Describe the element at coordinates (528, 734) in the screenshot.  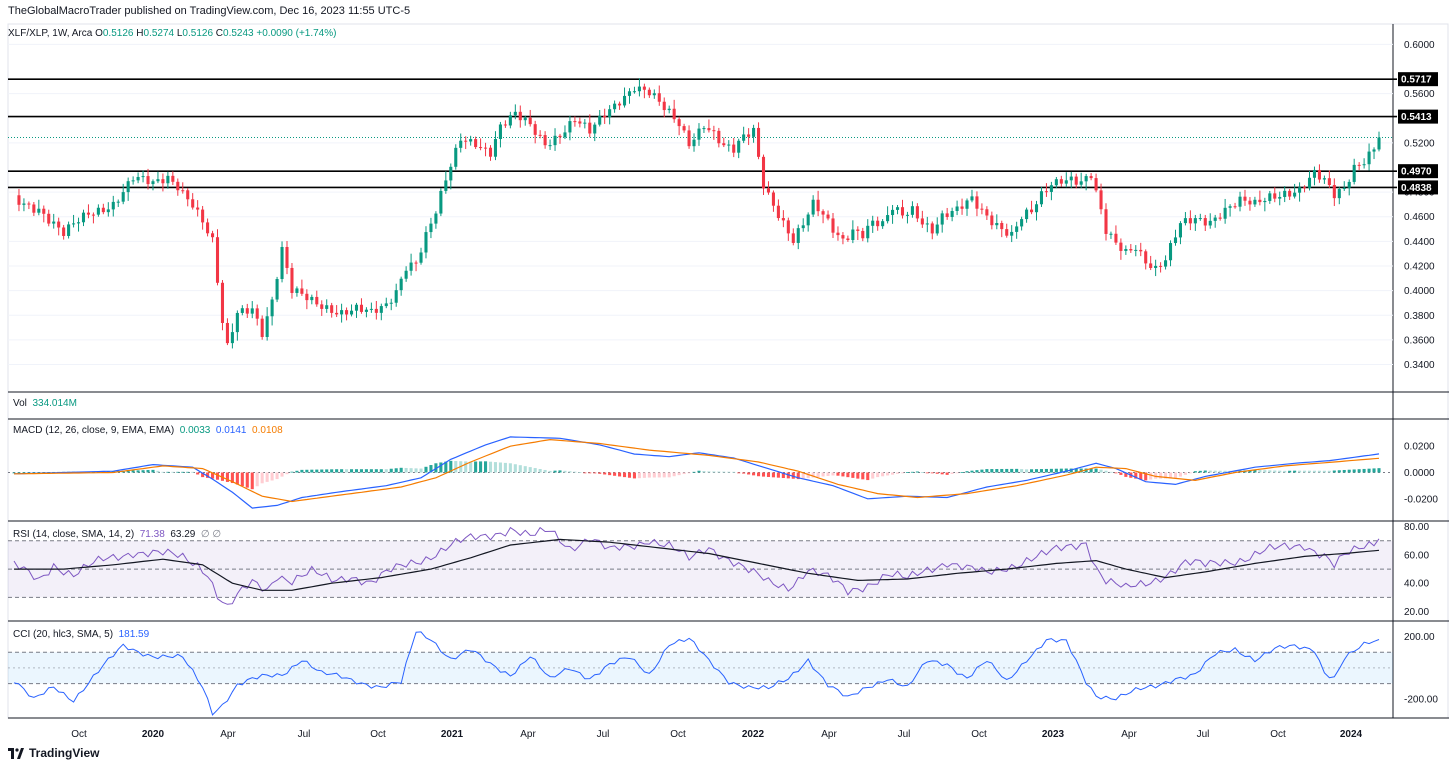
I see `x-tick-label: Apr` at that location.